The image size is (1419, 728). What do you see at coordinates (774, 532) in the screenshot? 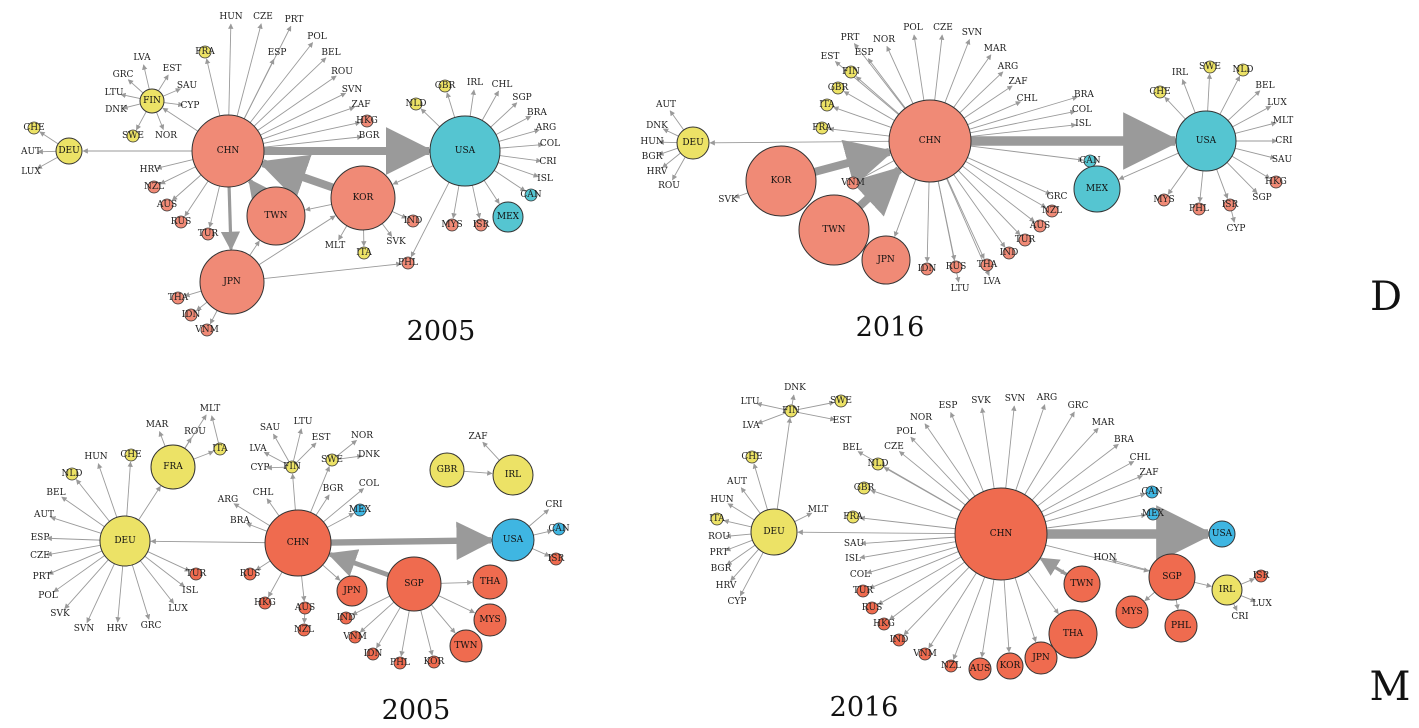
I see `hub-M2016-deu: DEU` at bounding box center [774, 532].